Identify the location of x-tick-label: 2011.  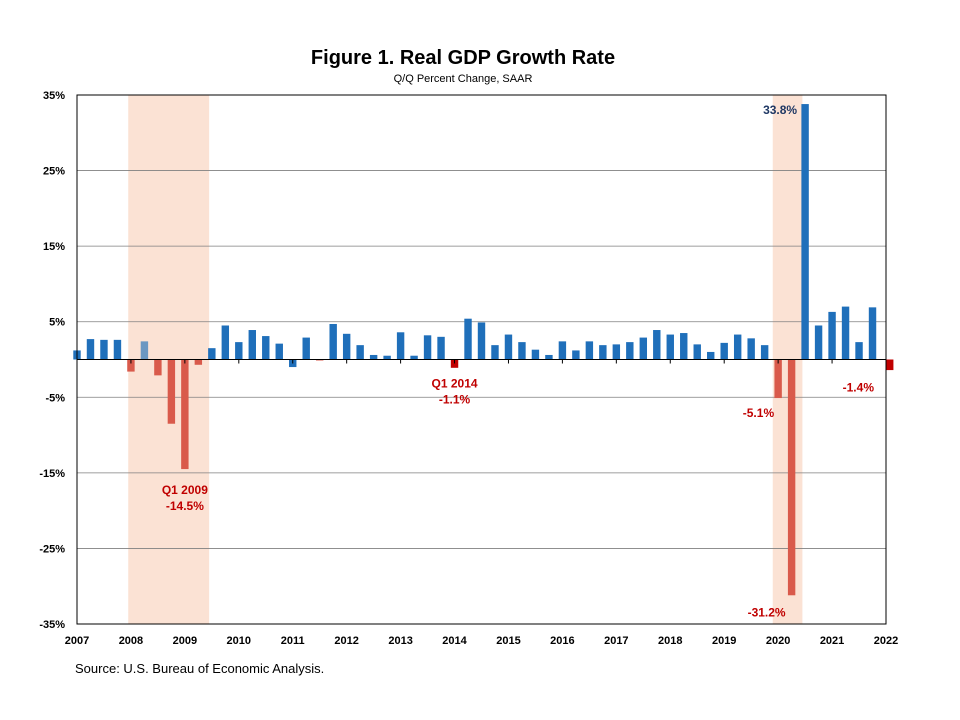
(293, 641).